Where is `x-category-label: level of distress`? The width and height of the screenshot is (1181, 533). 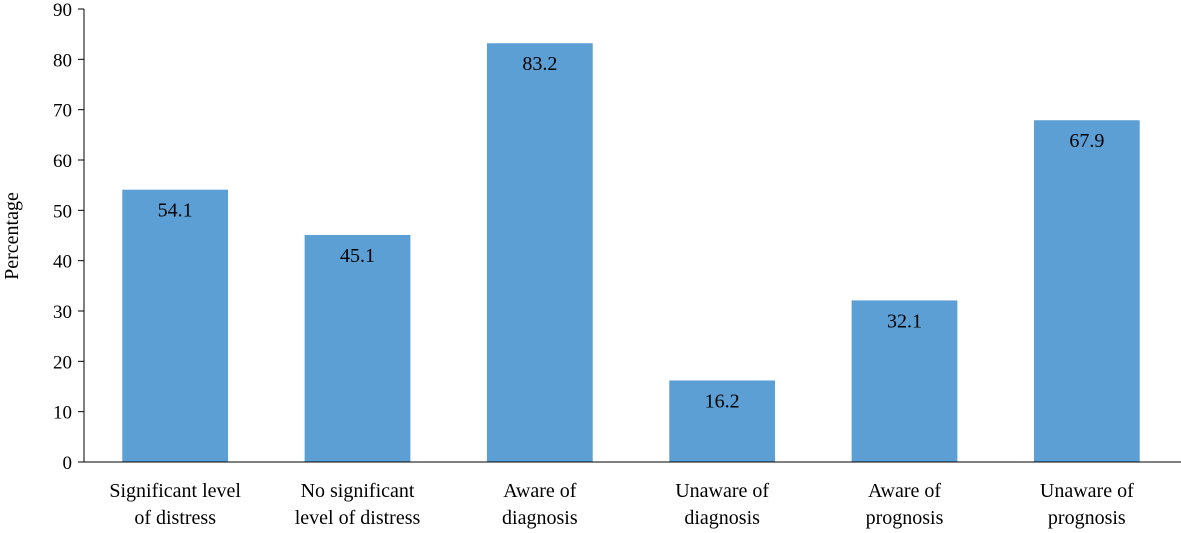 x-category-label: level of distress is located at coordinates (358, 518).